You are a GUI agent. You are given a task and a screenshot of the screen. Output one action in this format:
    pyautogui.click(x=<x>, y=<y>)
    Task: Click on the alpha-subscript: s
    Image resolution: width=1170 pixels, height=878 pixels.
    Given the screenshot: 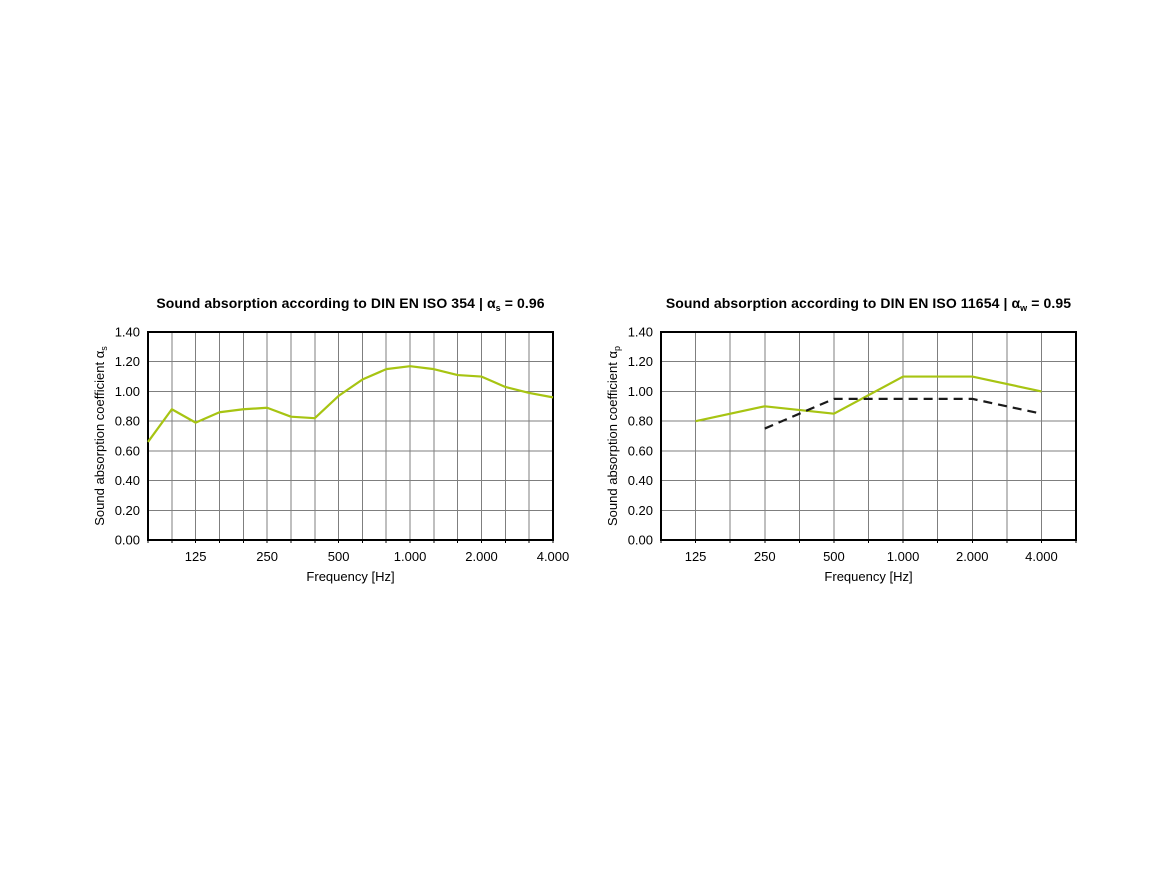 What is the action you would take?
    pyautogui.click(x=498, y=308)
    